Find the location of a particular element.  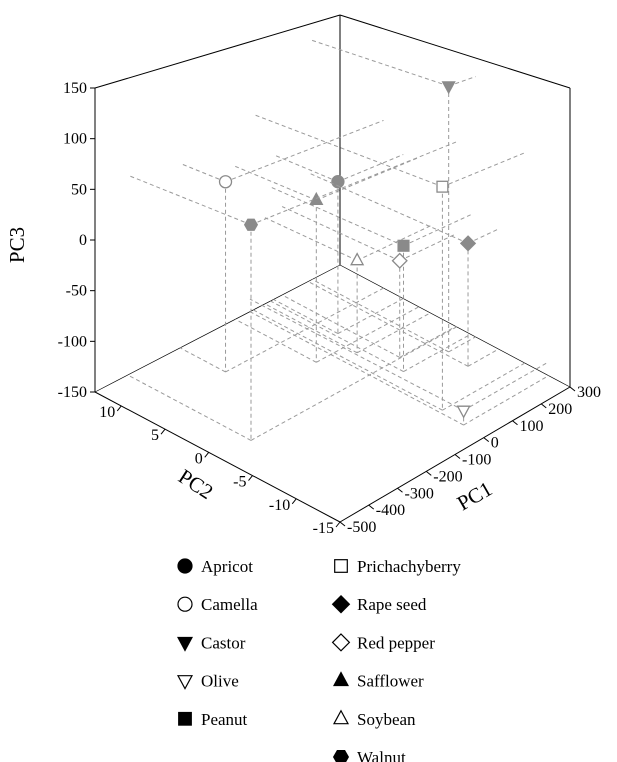

legend-label: Camella is located at coordinates (229, 604).